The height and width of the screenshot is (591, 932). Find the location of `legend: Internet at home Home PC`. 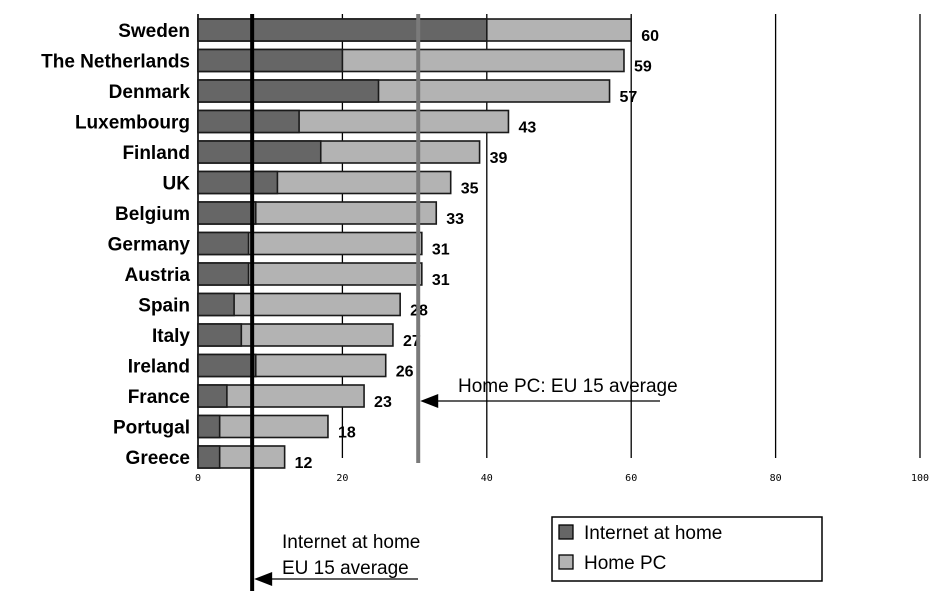

legend: Internet at home Home PC is located at coordinates (687, 549).